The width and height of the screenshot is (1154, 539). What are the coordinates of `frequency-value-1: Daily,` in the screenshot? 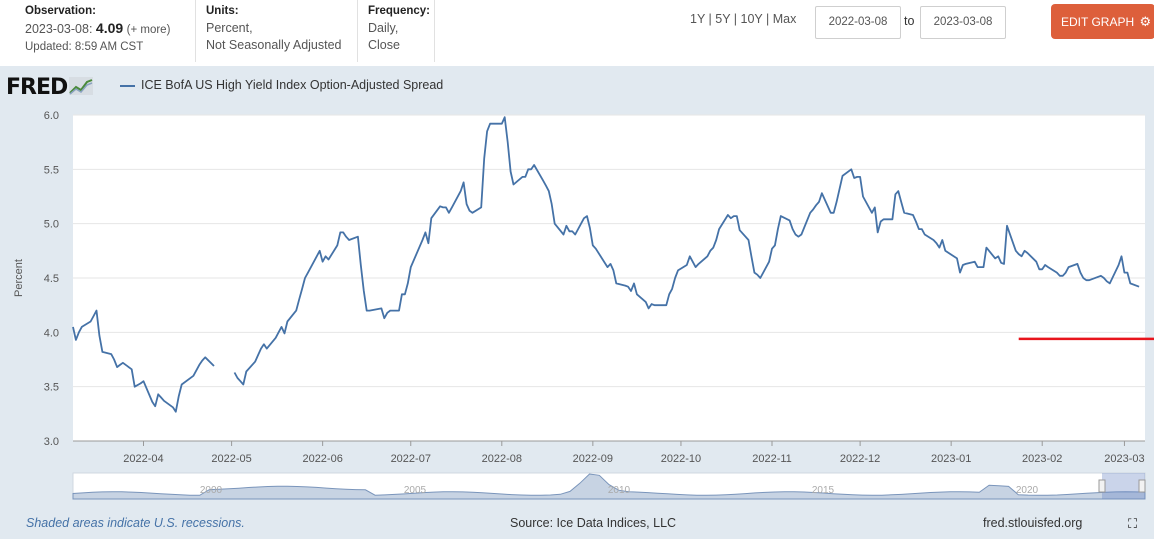 It's located at (383, 28).